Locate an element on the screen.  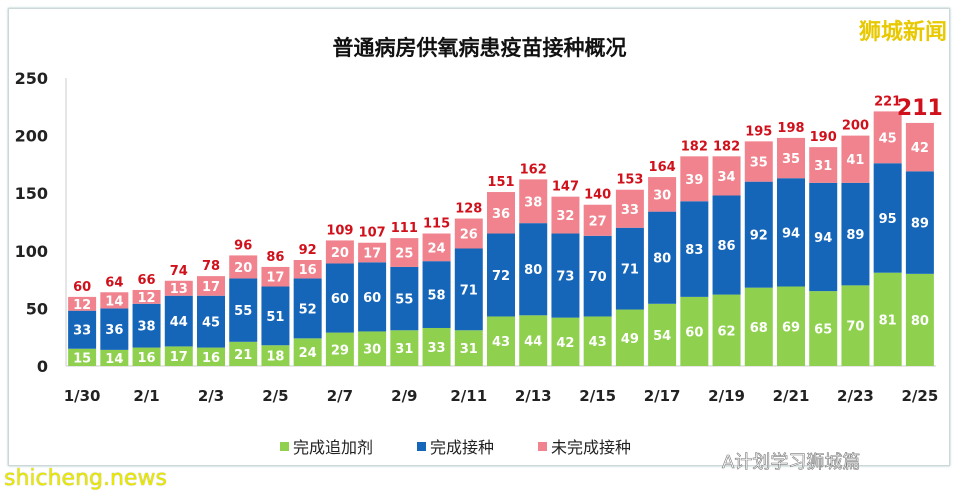
total-label: 96 is located at coordinates (243, 245).